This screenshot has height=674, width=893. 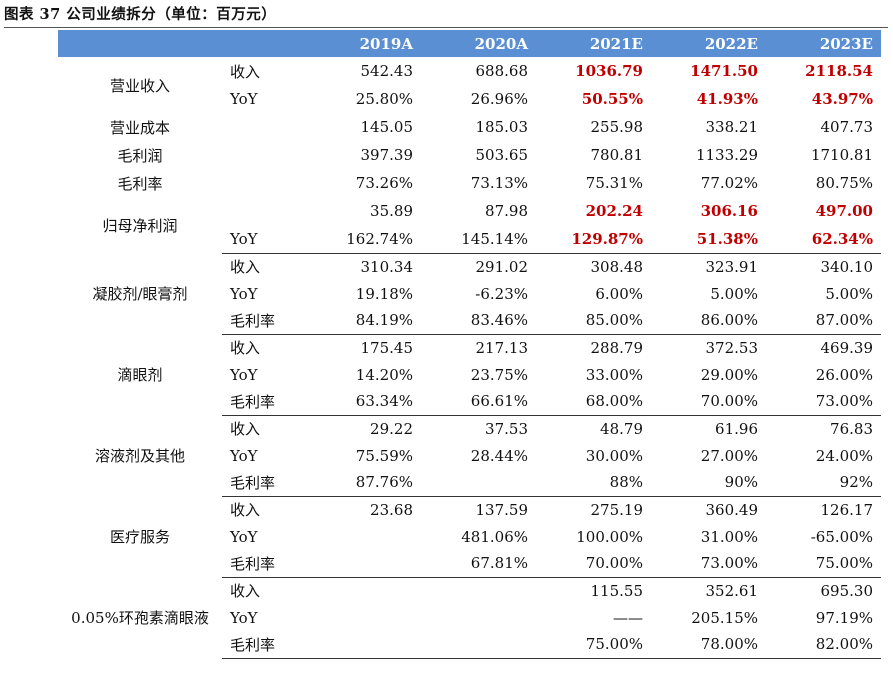 I want to click on table-cell: 2118.54, so click(x=839, y=71).